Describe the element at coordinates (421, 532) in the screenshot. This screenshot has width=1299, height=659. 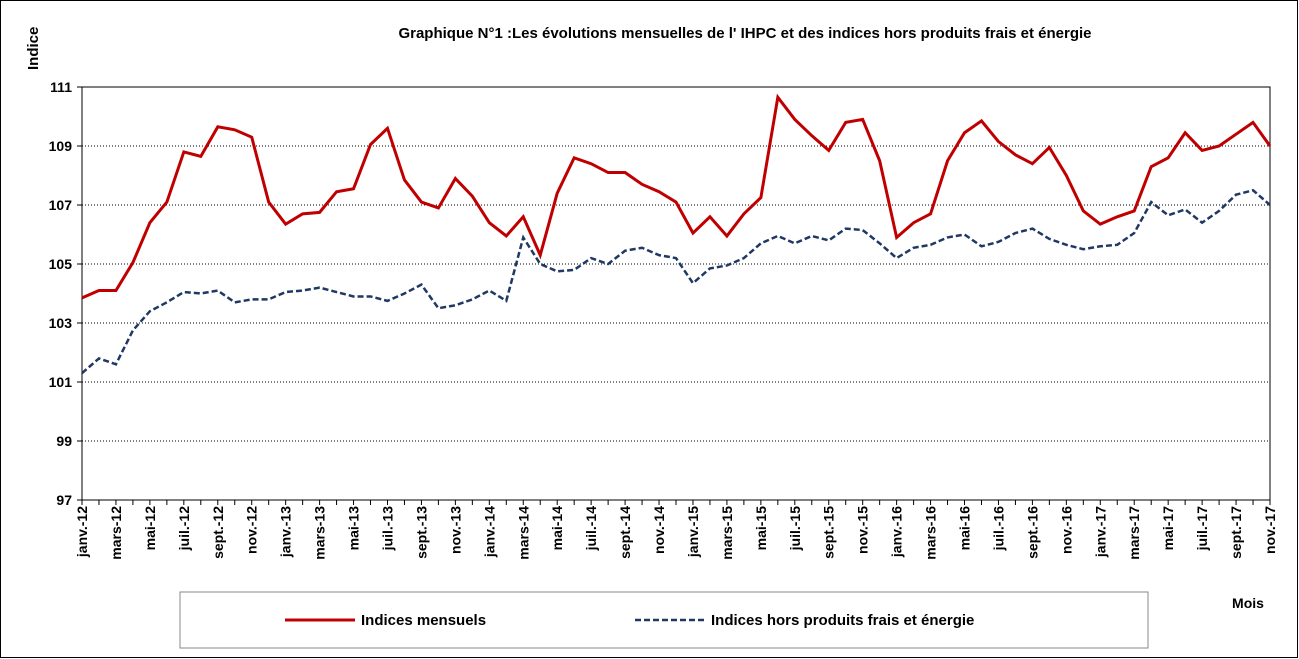
I see `x-tick-label: sept.-13` at that location.